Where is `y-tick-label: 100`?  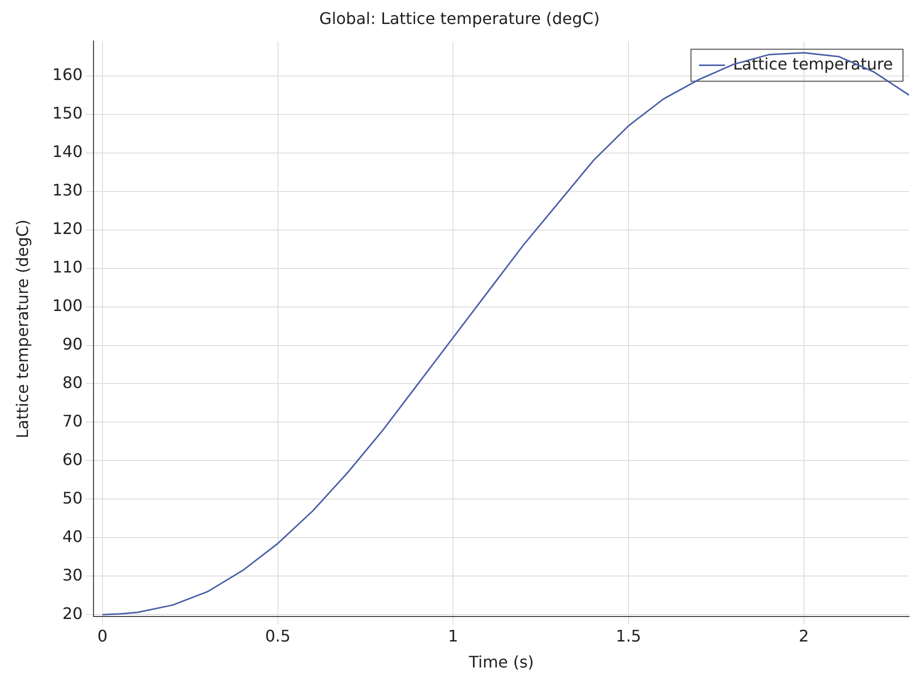
y-tick-label: 100 is located at coordinates (67, 305).